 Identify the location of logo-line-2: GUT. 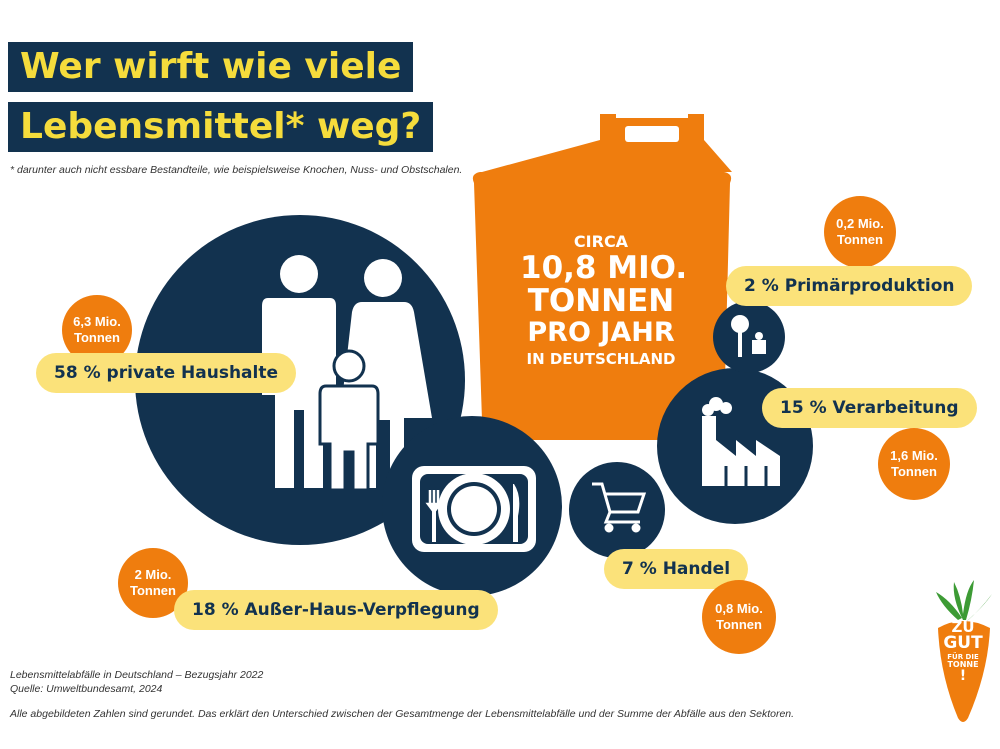
(963, 643).